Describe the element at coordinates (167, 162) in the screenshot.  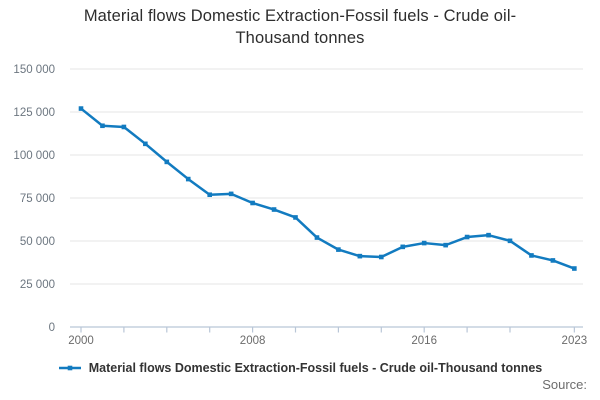
I see `data-point-2004` at that location.